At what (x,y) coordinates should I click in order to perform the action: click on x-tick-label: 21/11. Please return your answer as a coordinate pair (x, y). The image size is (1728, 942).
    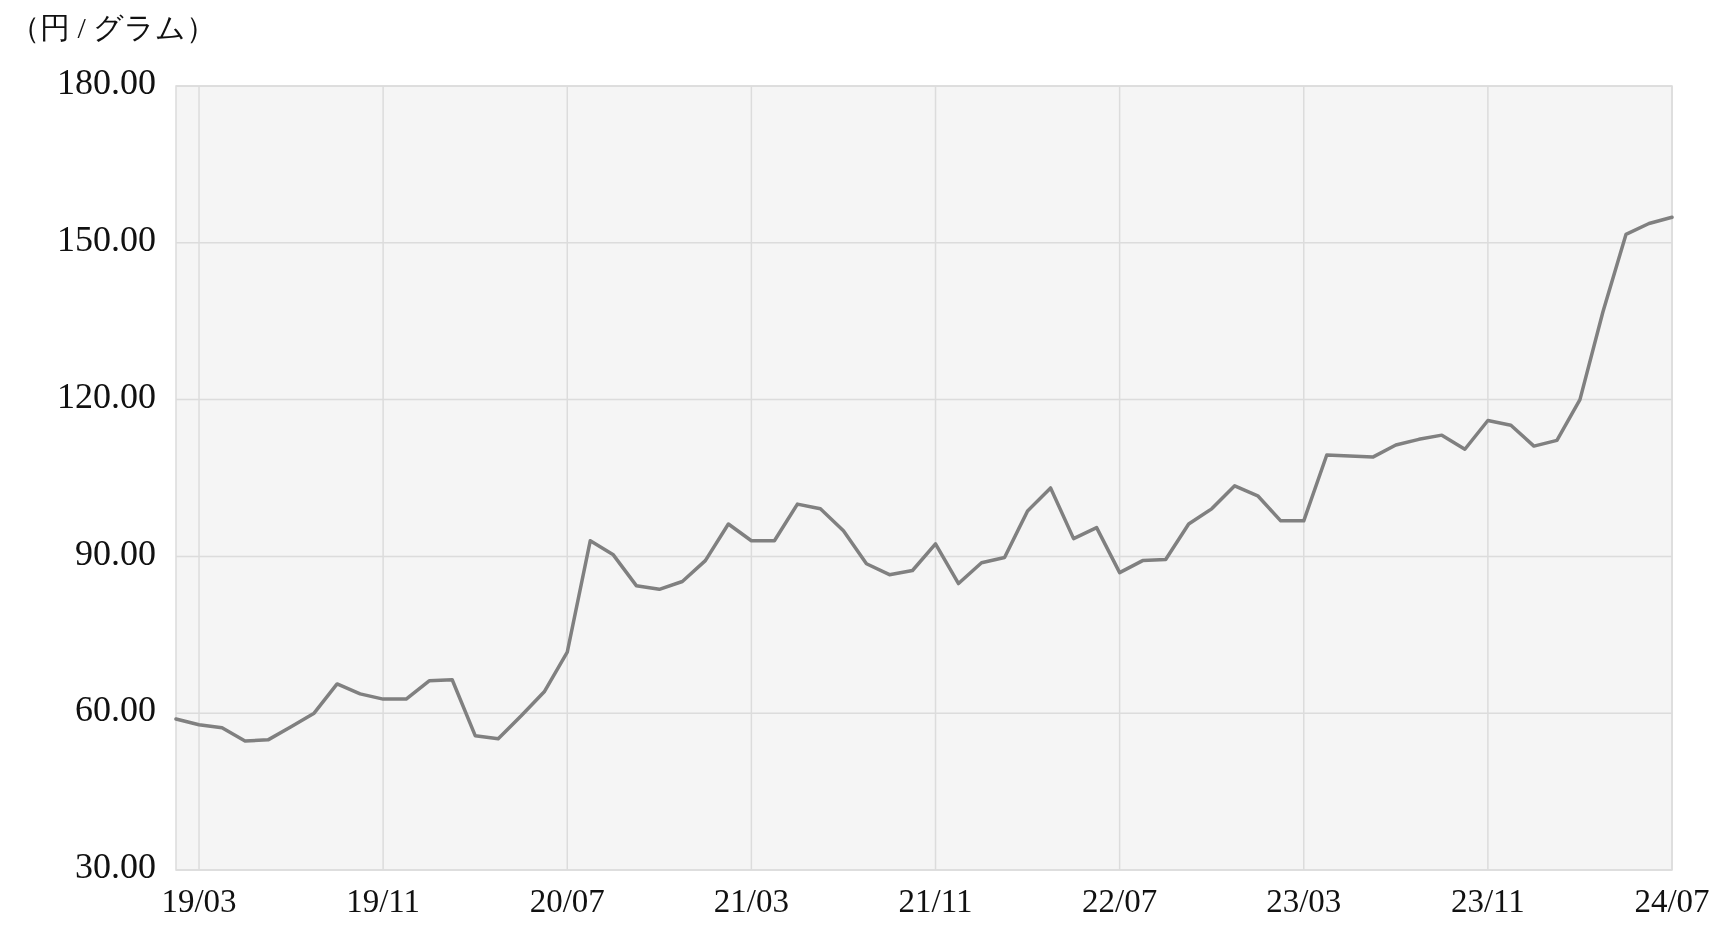
    Looking at the image, I should click on (935, 901).